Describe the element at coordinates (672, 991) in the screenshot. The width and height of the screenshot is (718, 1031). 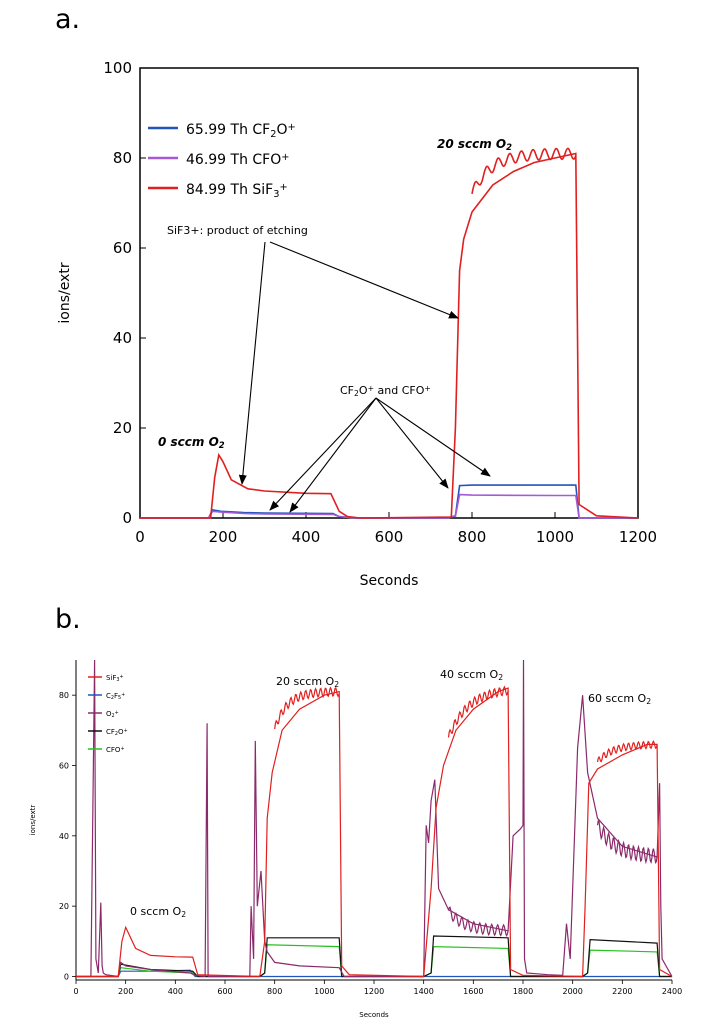
I see `x-tick-label-b: 2400` at that location.